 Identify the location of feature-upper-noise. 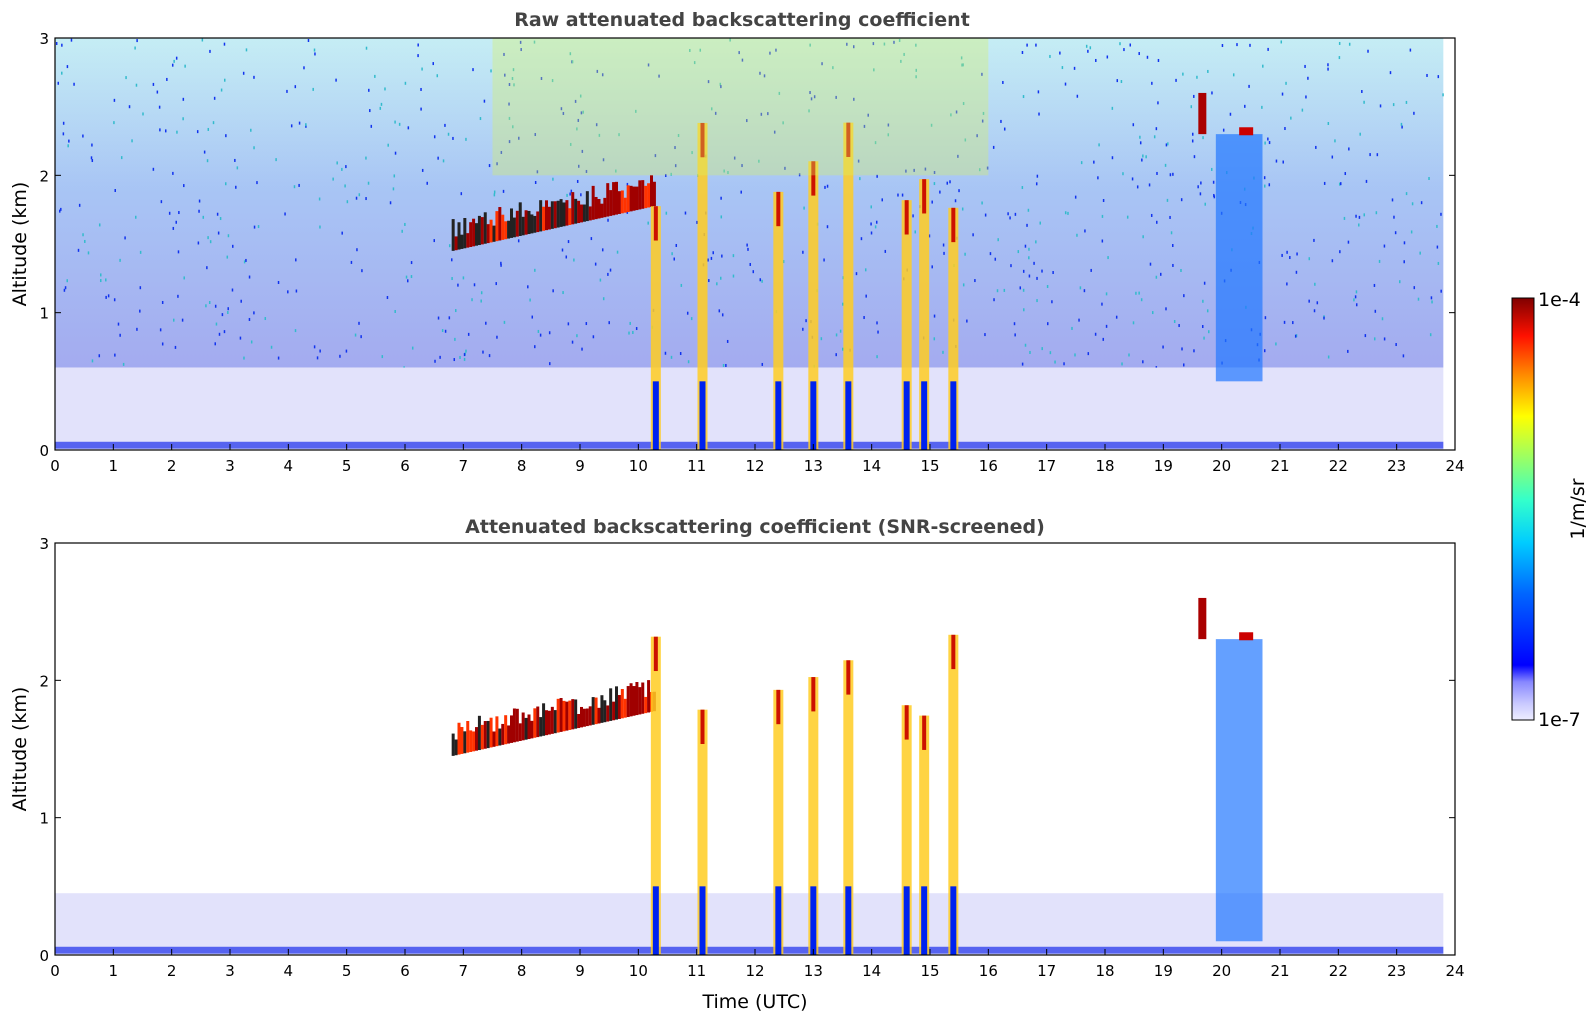
(740, 107).